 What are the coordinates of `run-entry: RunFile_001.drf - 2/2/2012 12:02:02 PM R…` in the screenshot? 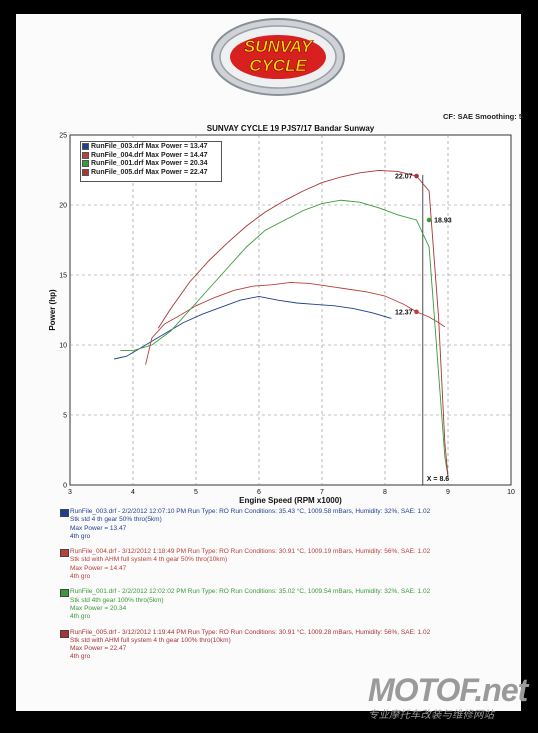 It's located at (290, 604).